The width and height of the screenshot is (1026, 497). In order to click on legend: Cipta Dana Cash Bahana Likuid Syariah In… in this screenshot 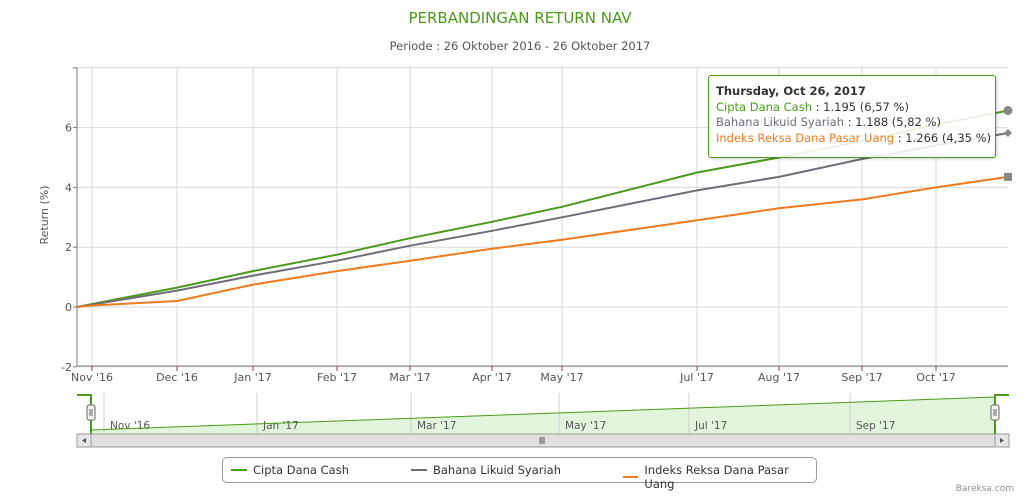, I will do `click(519, 474)`.